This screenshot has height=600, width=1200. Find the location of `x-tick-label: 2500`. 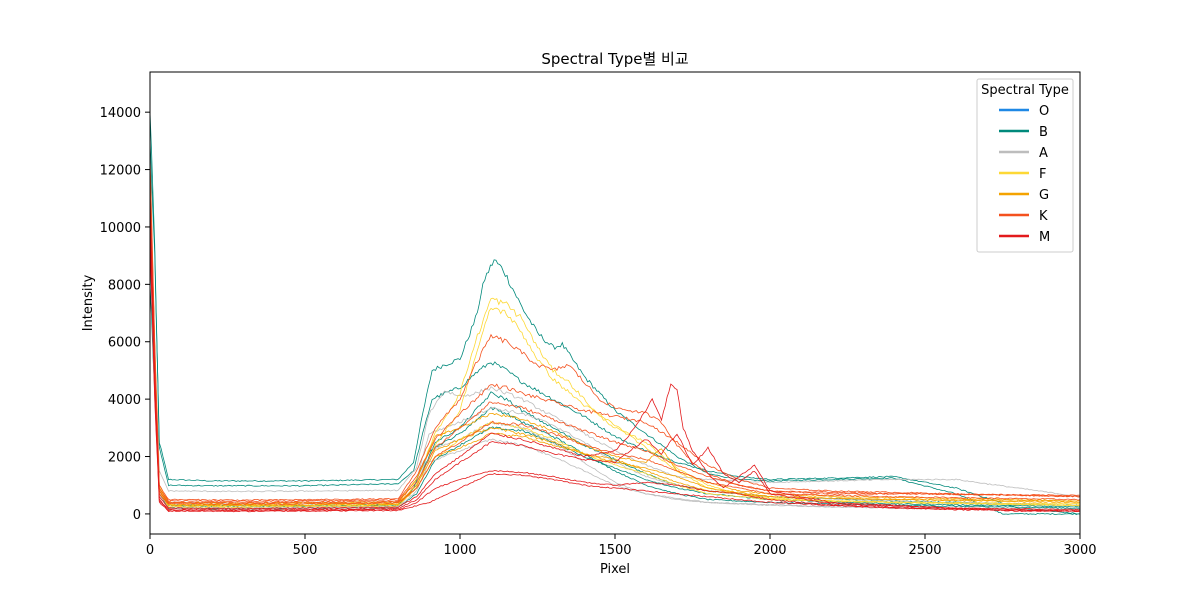

x-tick-label: 2500 is located at coordinates (924, 550).